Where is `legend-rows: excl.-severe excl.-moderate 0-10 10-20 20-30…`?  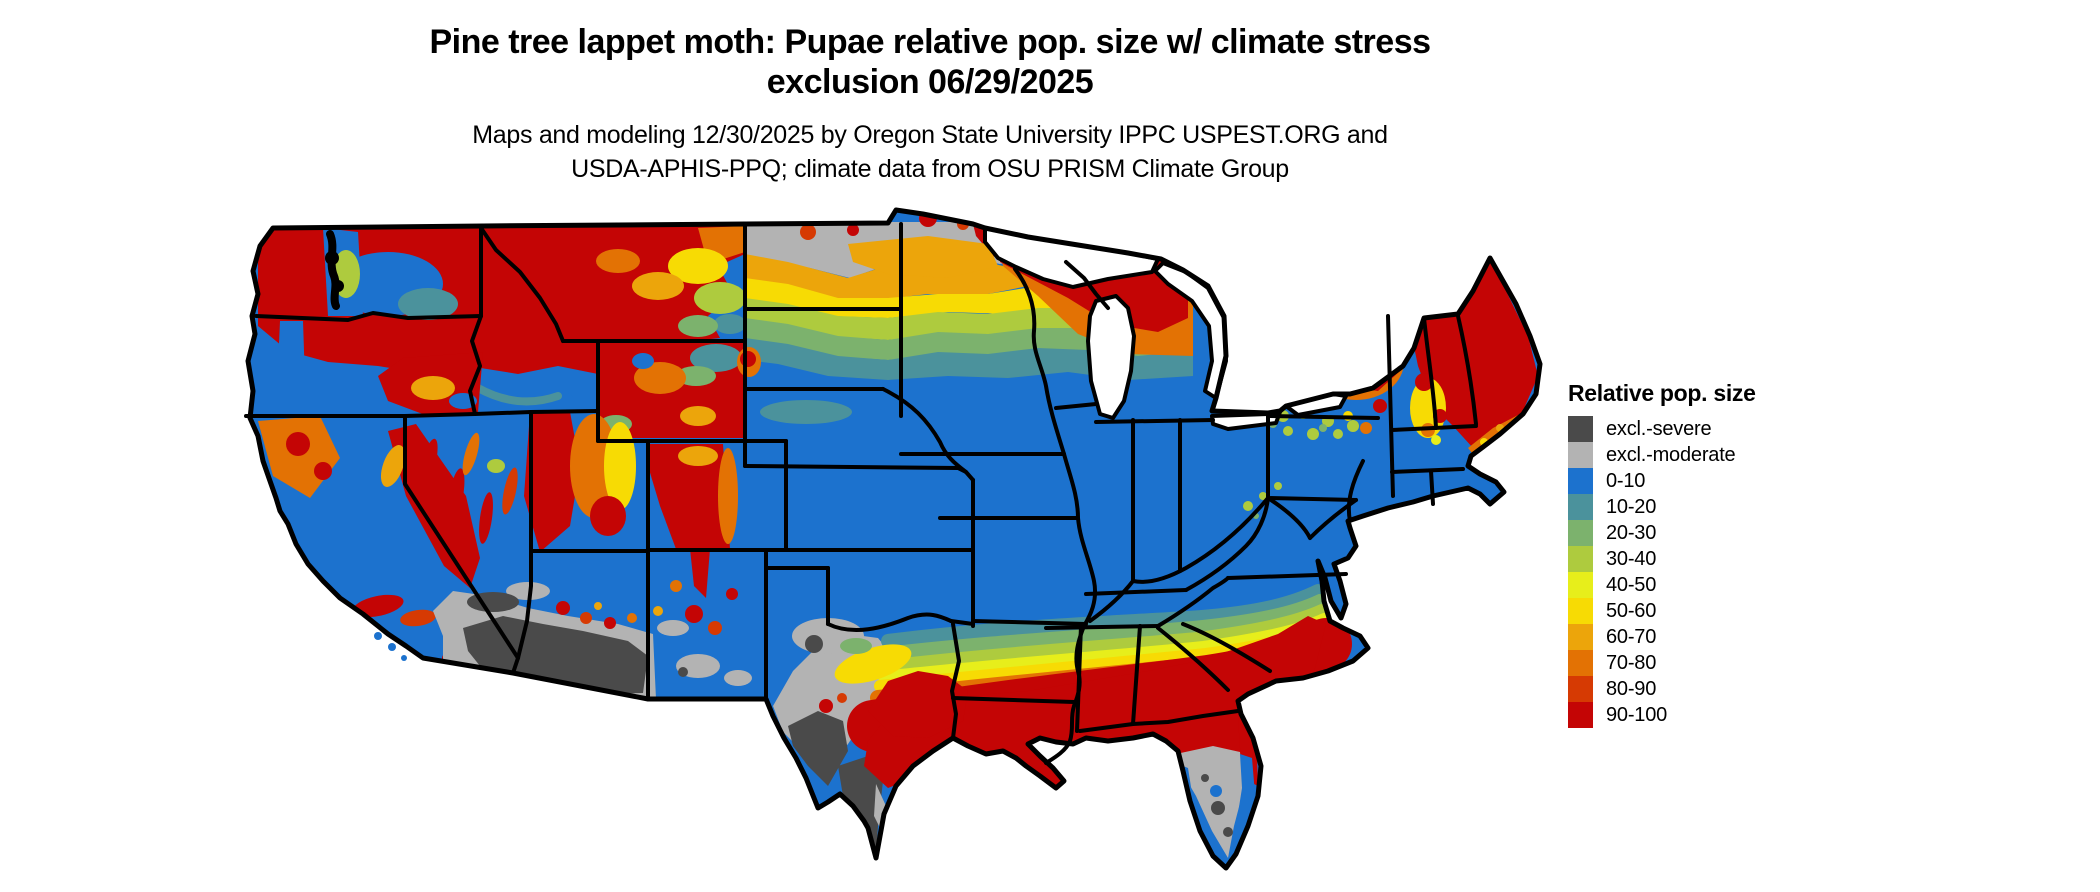 legend-rows: excl.-severe excl.-moderate 0-10 10-20 20-30… is located at coordinates (1688, 572).